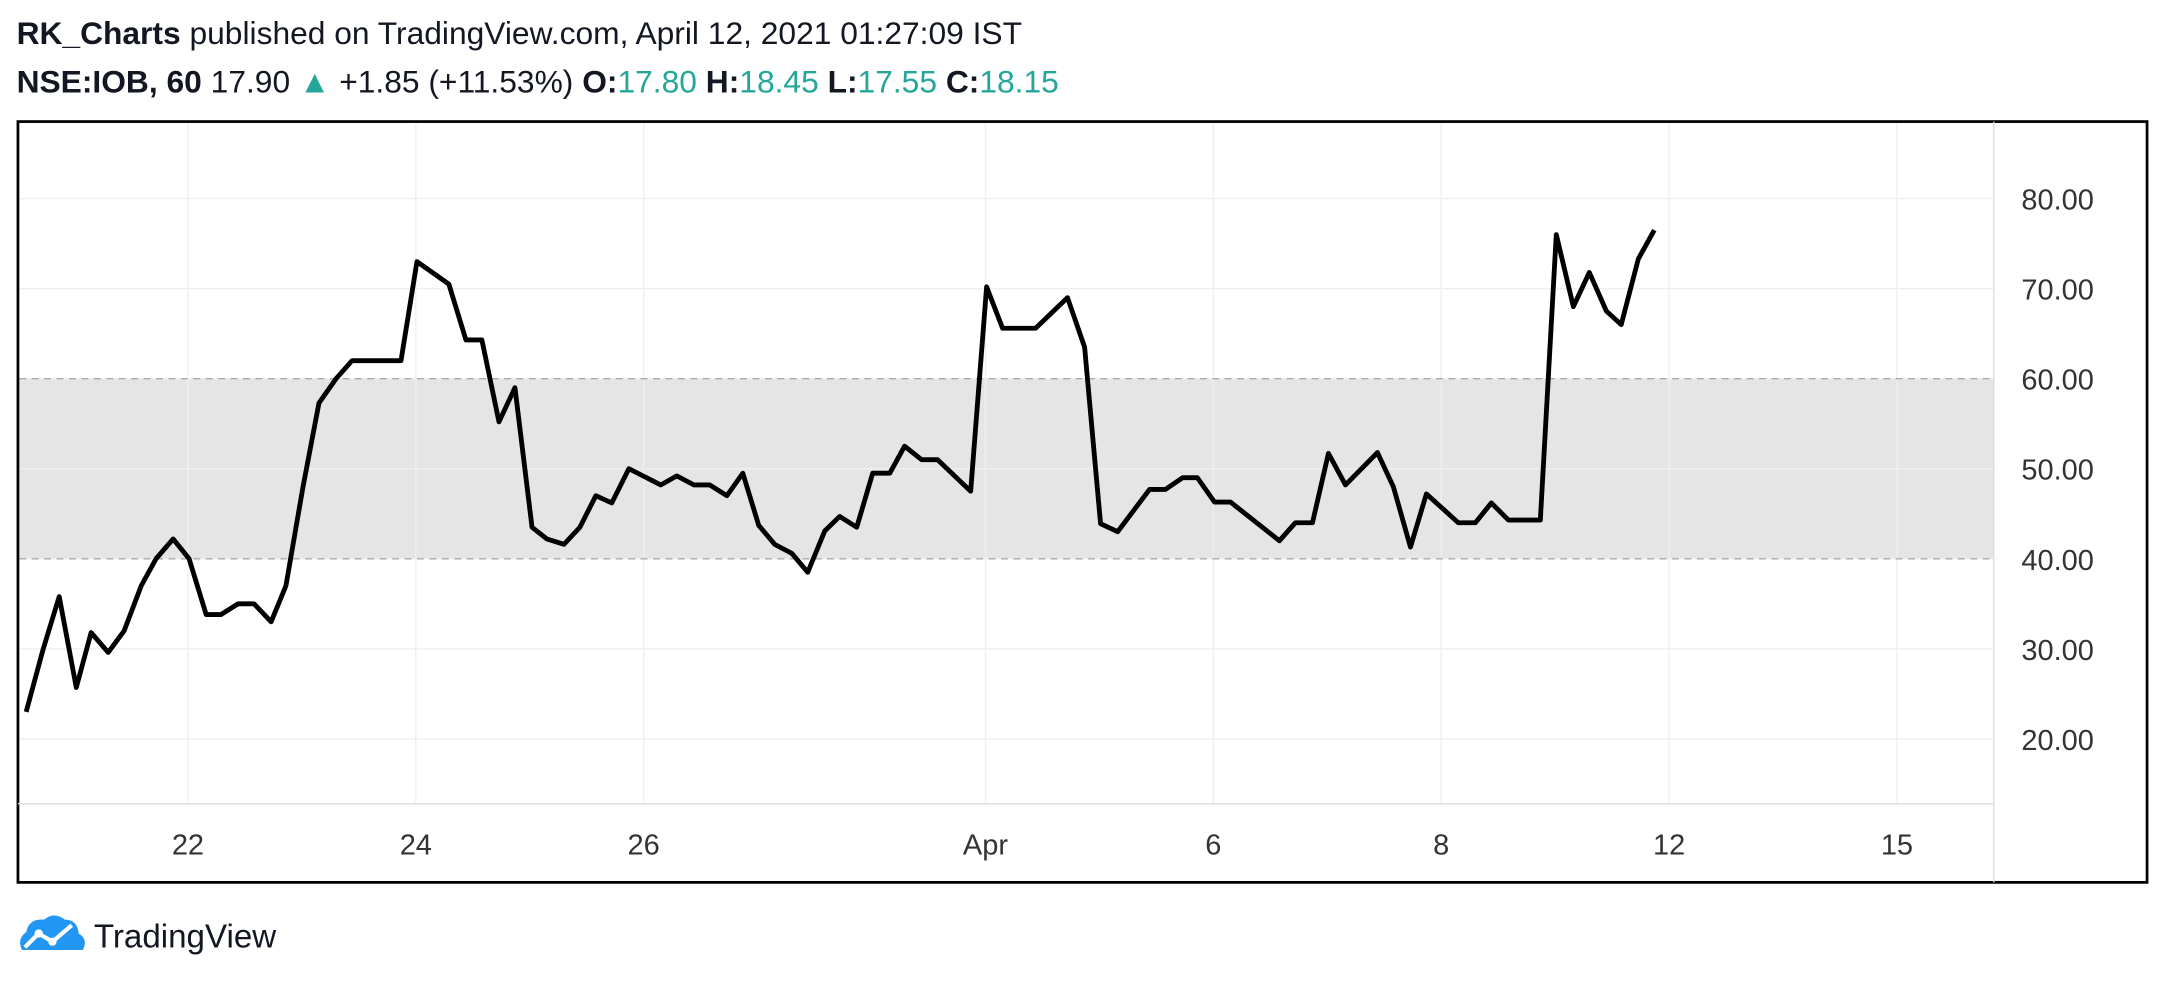 The width and height of the screenshot is (2165, 986). What do you see at coordinates (99, 33) in the screenshot?
I see `author: RK_Charts` at bounding box center [99, 33].